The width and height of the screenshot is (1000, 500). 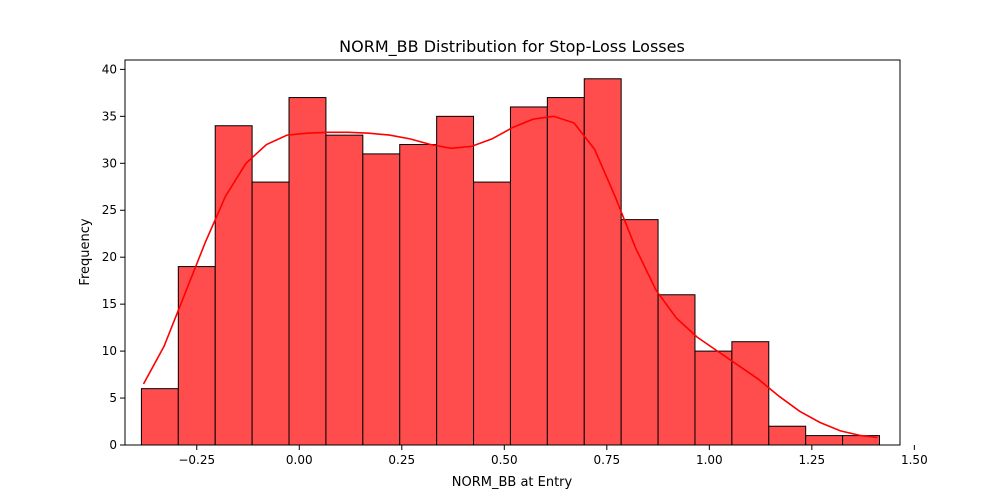 What do you see at coordinates (401, 460) in the screenshot?
I see `x-tick-label: 0.25` at bounding box center [401, 460].